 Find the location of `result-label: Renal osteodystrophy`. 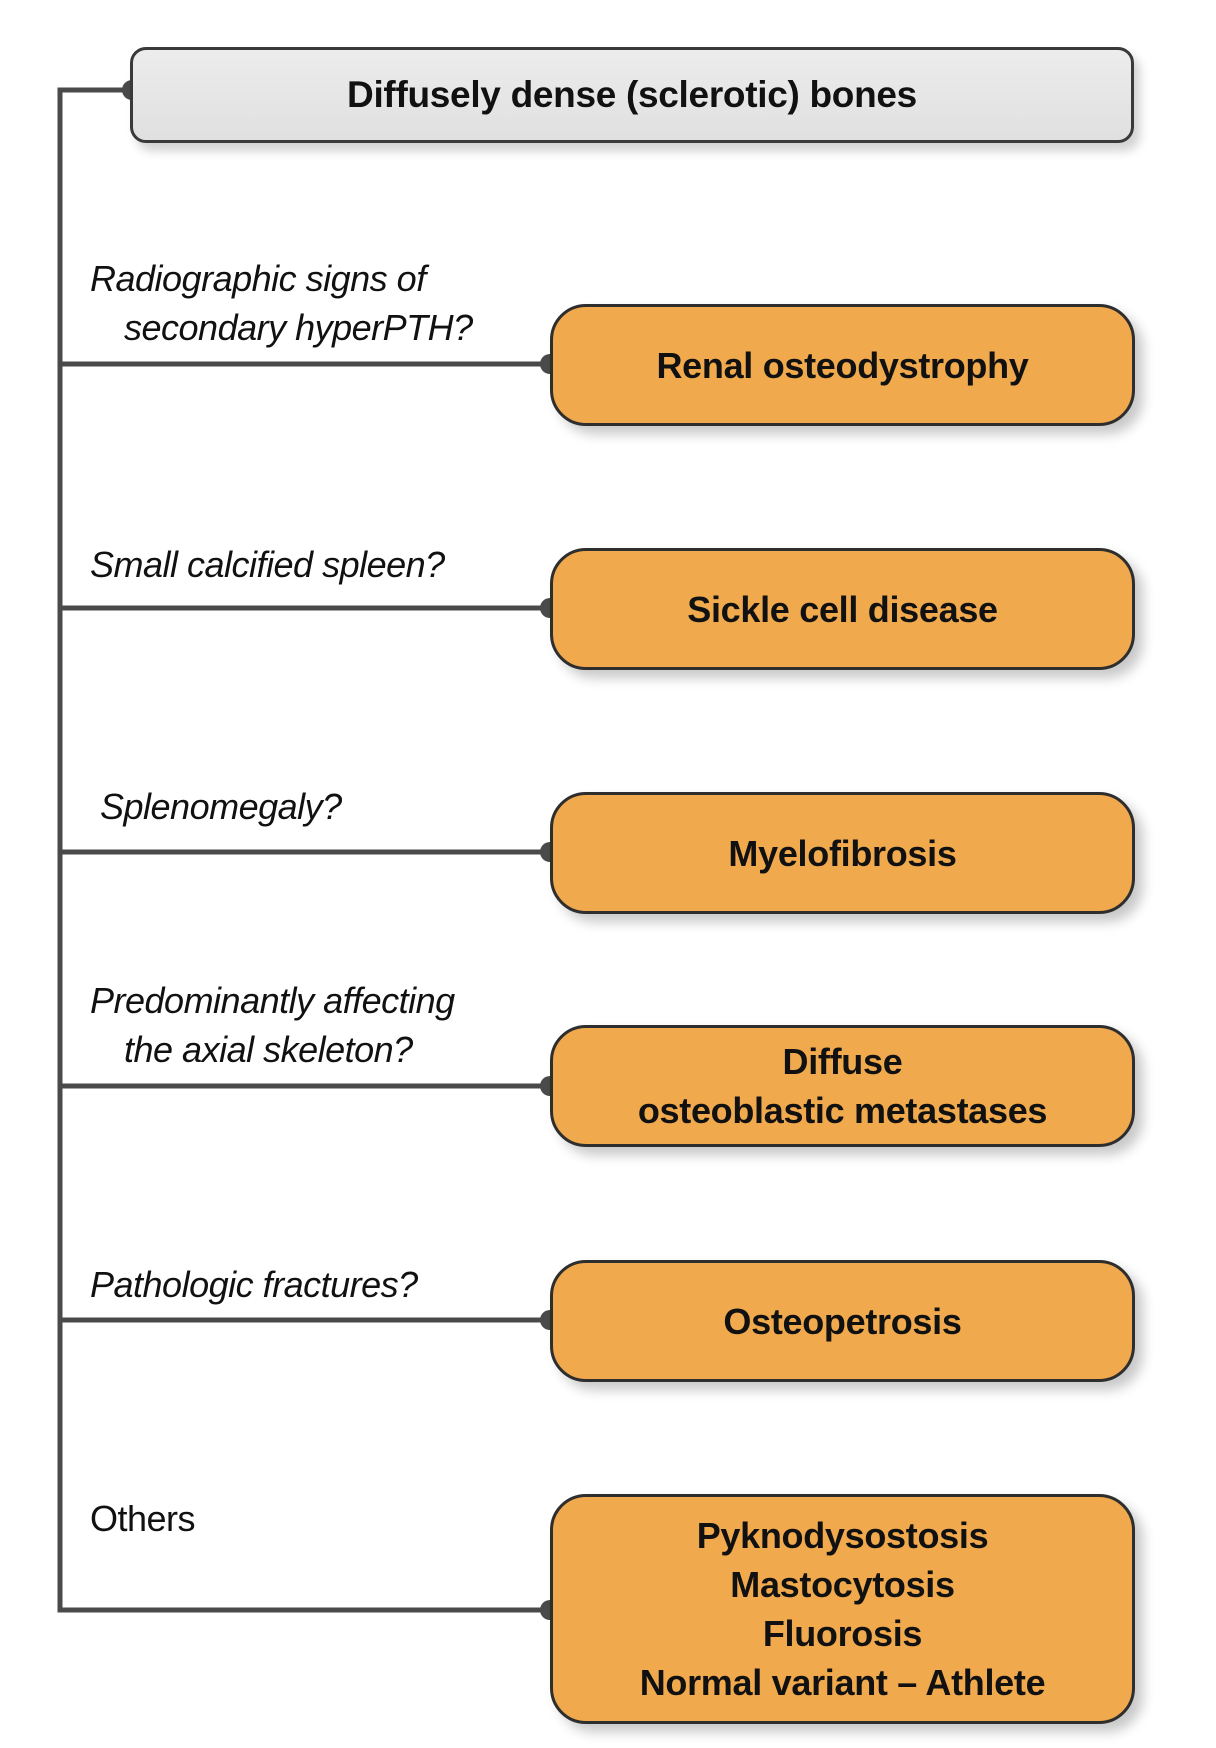

result-label: Renal osteodystrophy is located at coordinates (842, 365).